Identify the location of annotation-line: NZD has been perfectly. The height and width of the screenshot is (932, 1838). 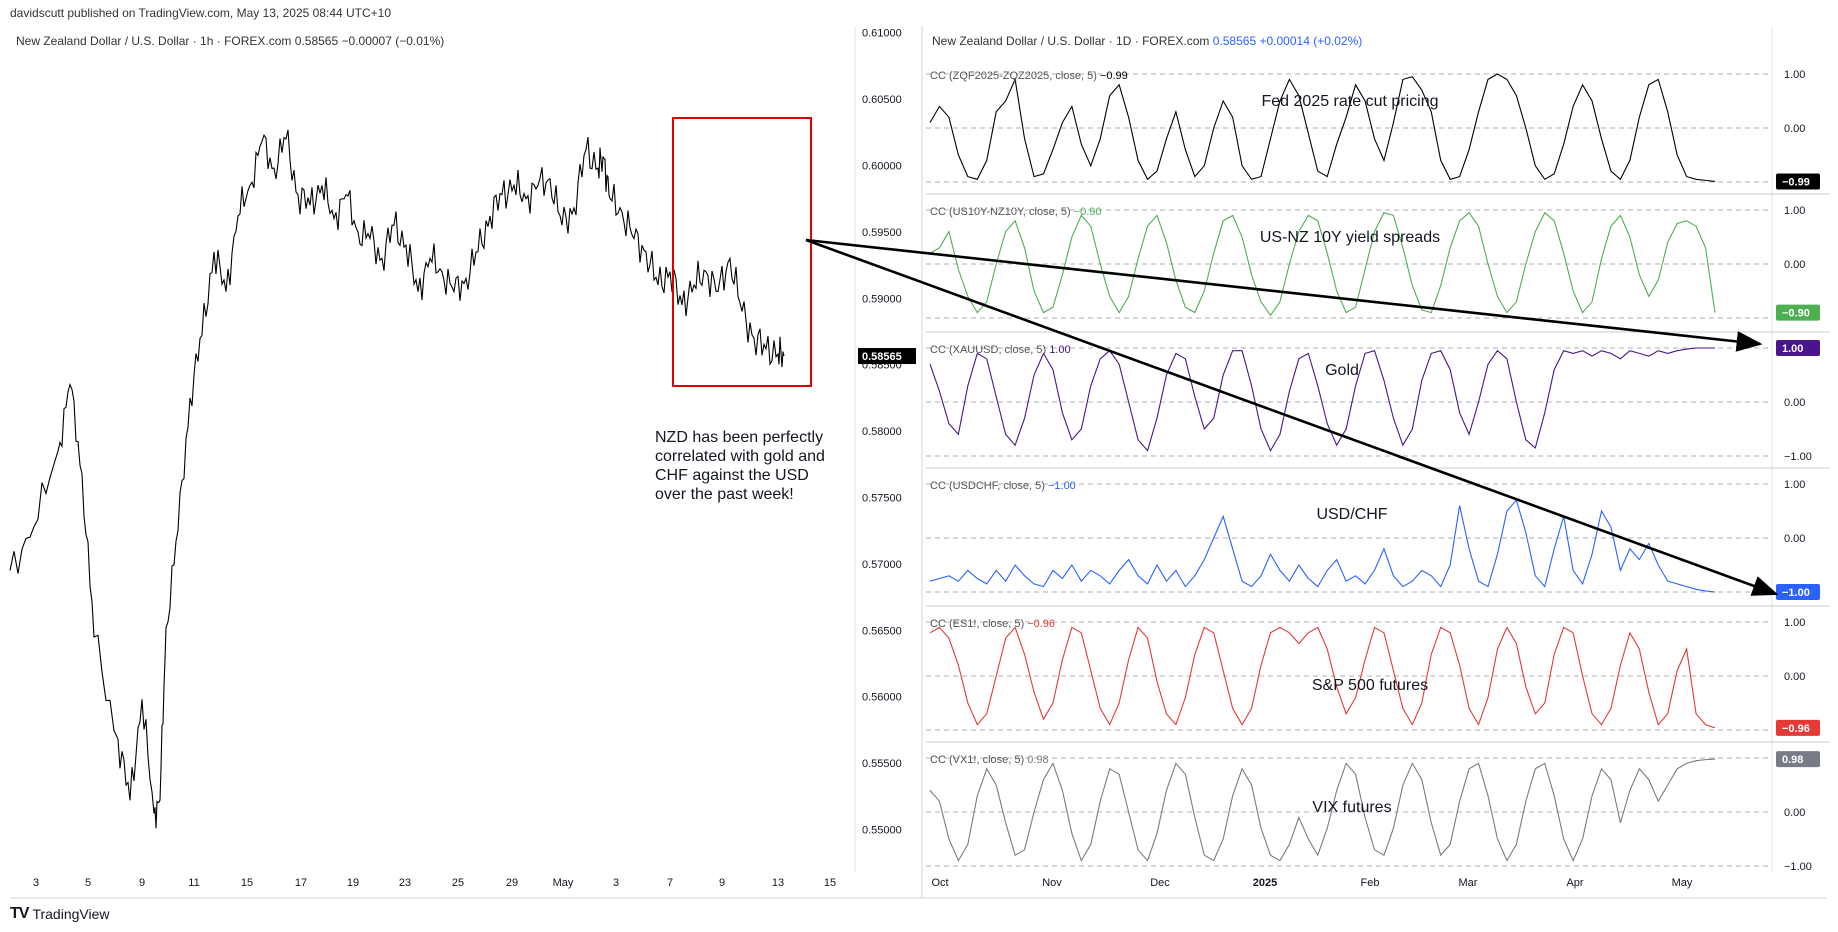
(739, 437).